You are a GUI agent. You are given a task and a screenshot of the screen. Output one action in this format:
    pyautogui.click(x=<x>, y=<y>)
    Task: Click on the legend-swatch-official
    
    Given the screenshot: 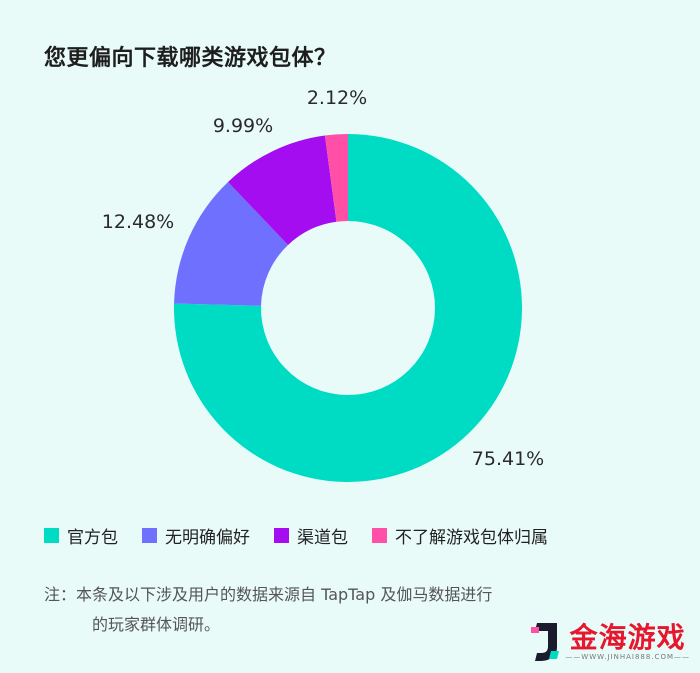 What is the action you would take?
    pyautogui.click(x=51, y=535)
    